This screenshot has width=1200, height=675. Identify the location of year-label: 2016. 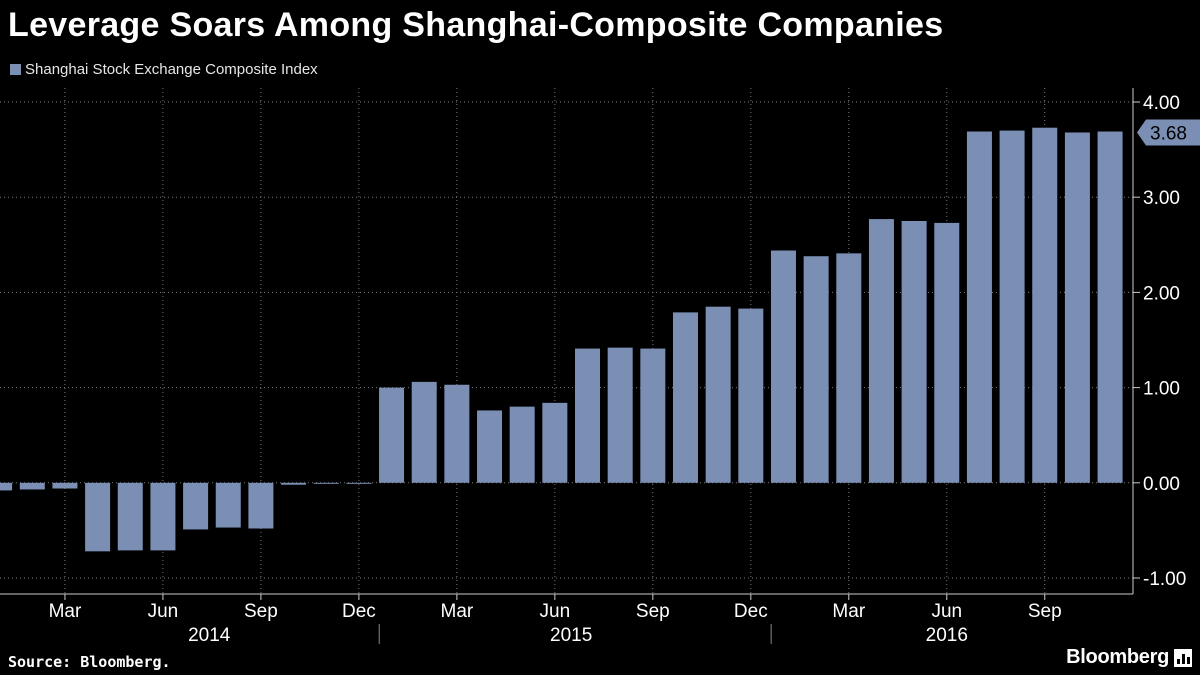
(947, 635).